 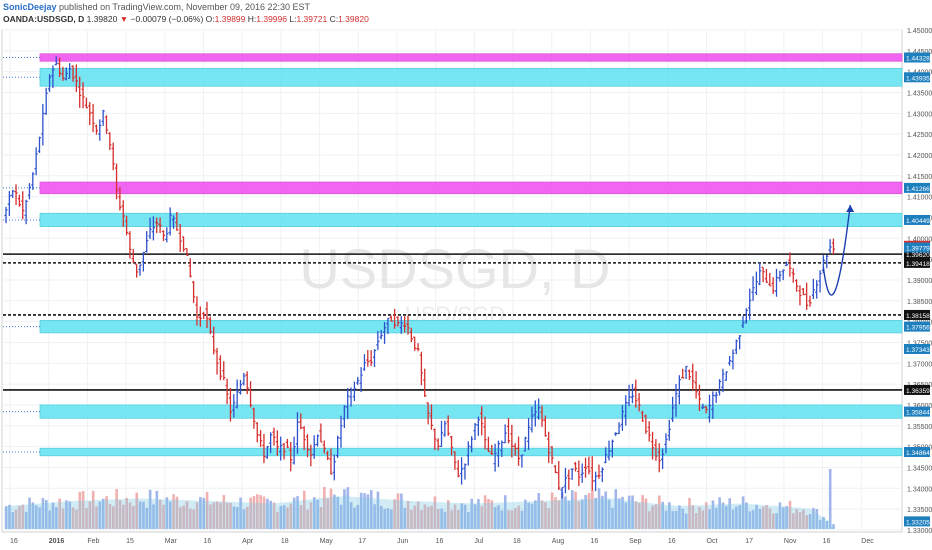 I want to click on price-tag-label: 1.37956, so click(x=918, y=328).